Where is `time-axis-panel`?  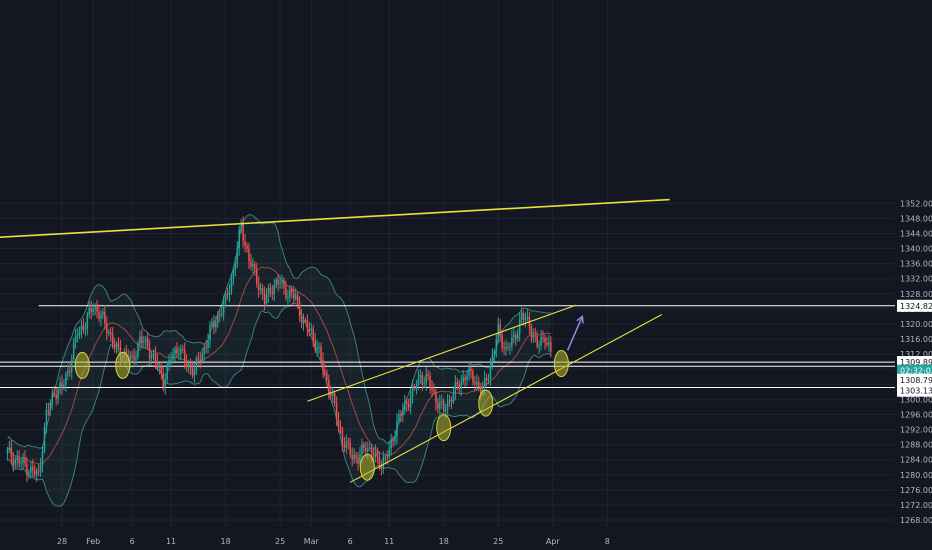
time-axis-panel is located at coordinates (466, 538).